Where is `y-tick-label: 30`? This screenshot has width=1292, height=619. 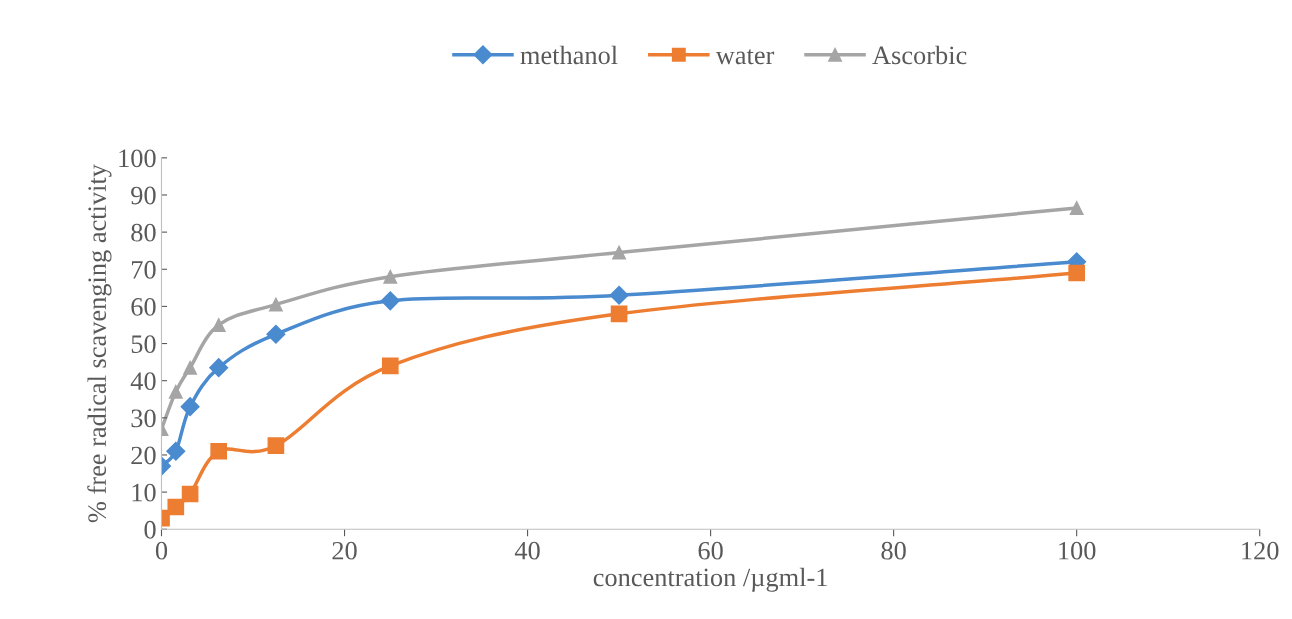 y-tick-label: 30 is located at coordinates (143, 418).